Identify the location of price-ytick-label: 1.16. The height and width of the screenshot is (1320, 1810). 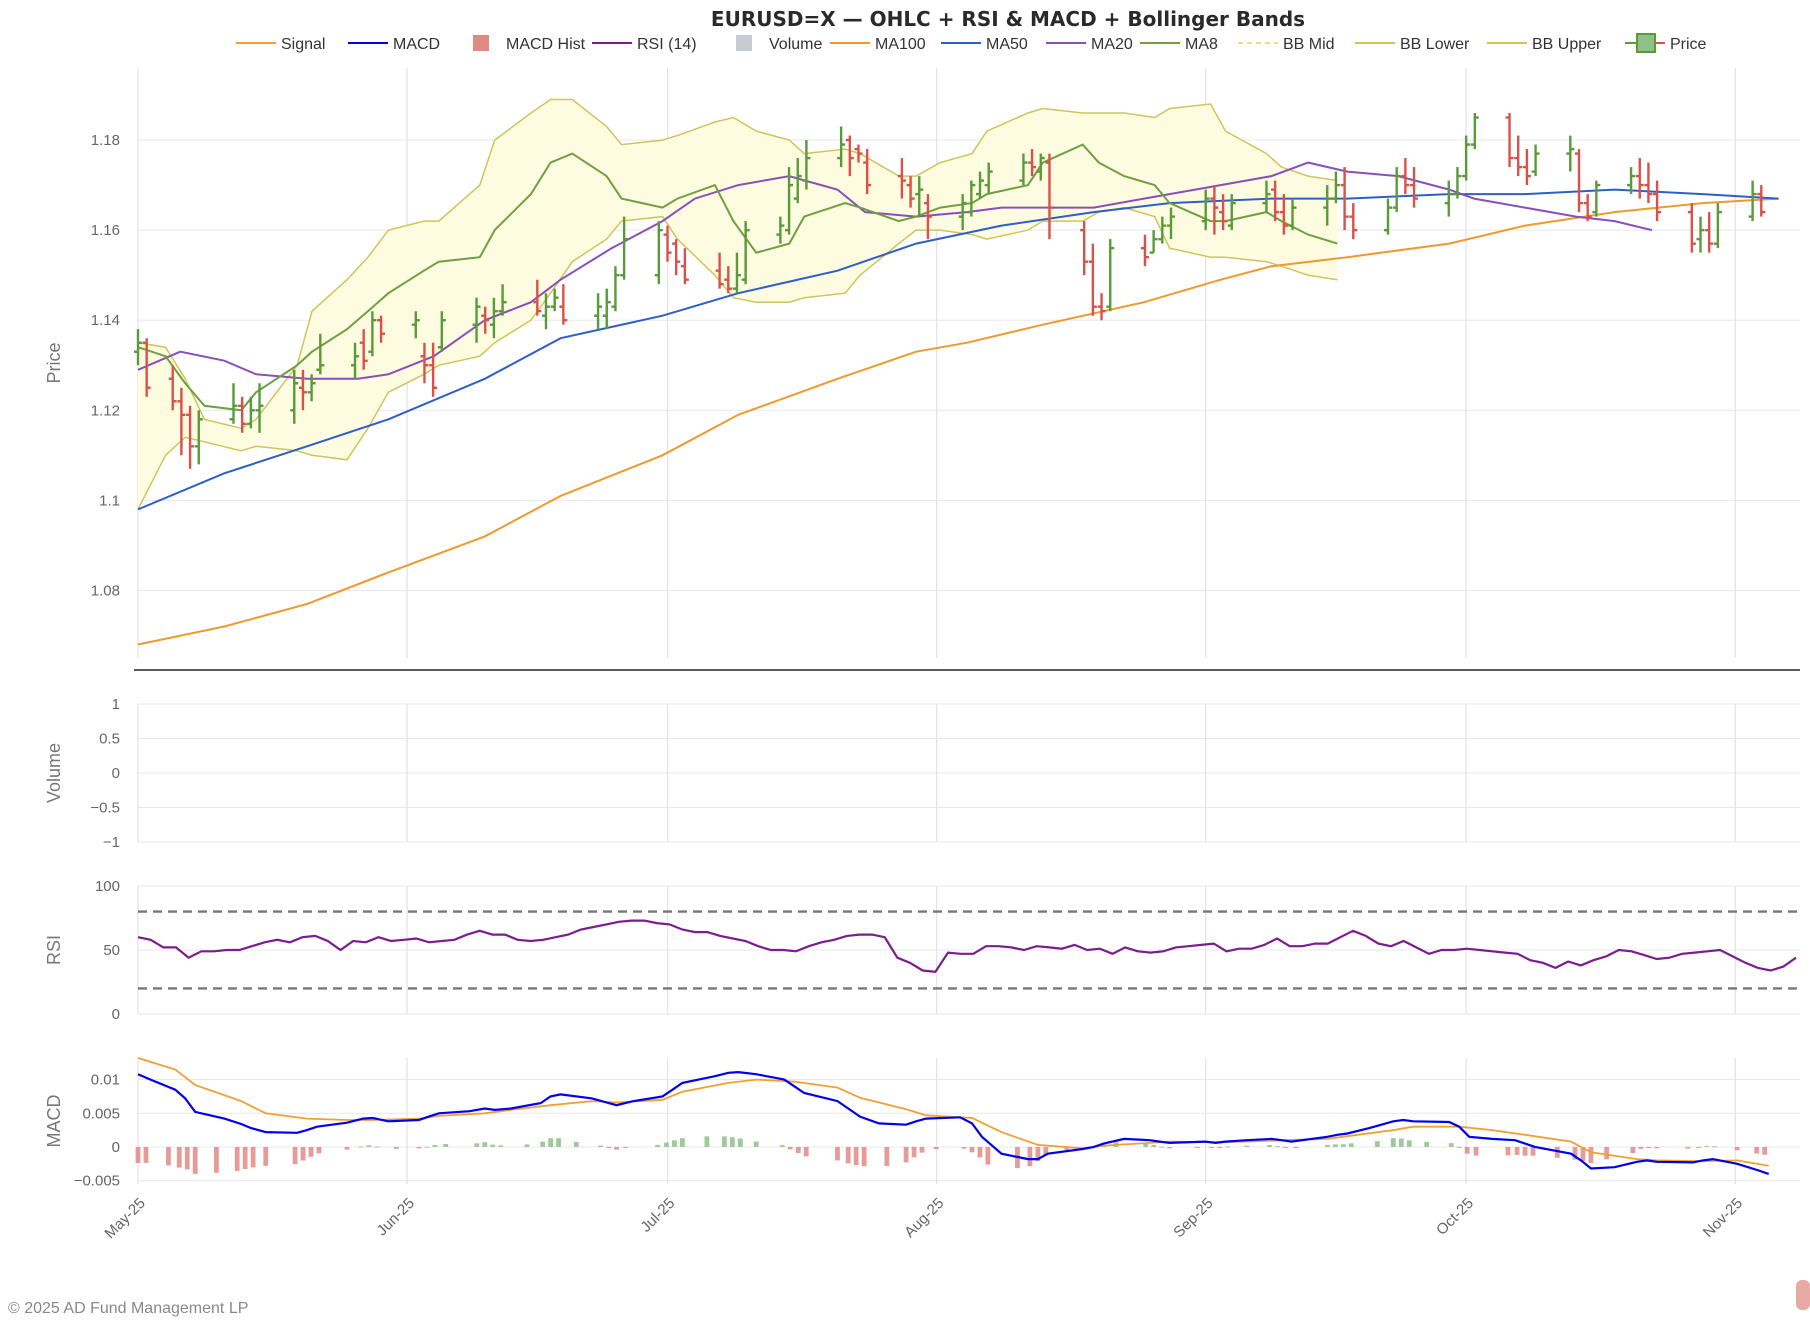
(105, 230).